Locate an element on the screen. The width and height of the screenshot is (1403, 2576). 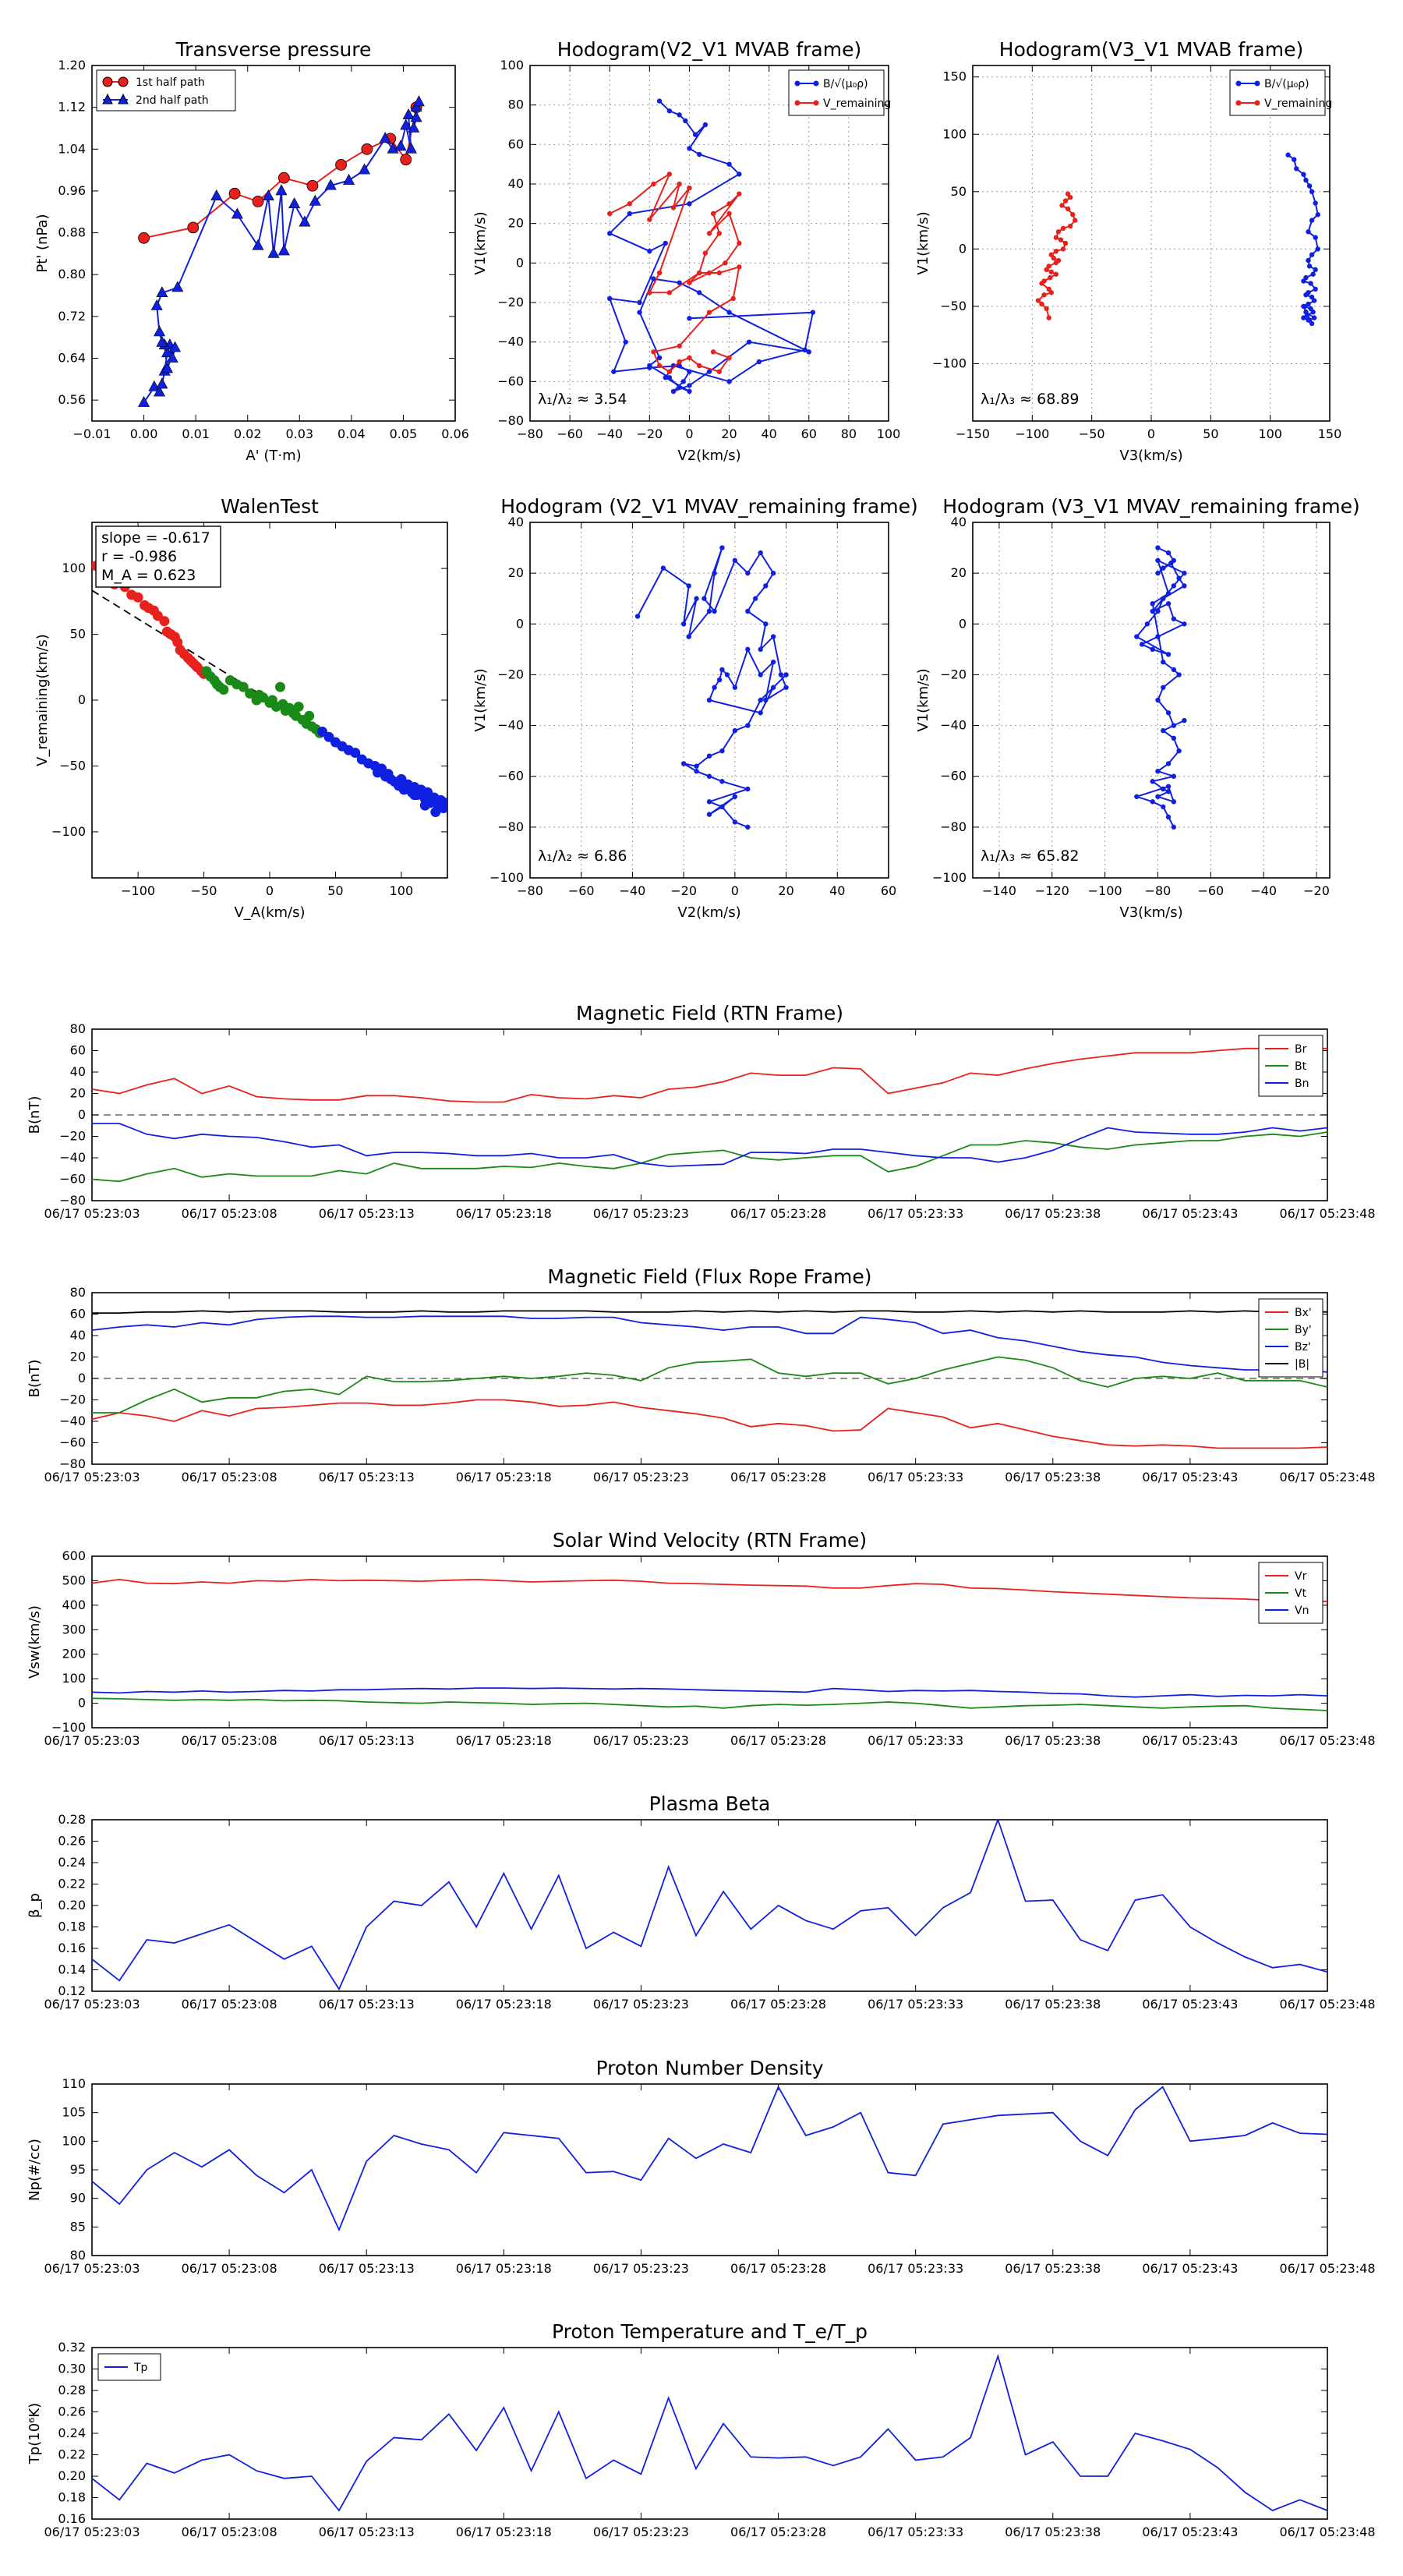
y-tick-label: 1.20 is located at coordinates (72, 65).